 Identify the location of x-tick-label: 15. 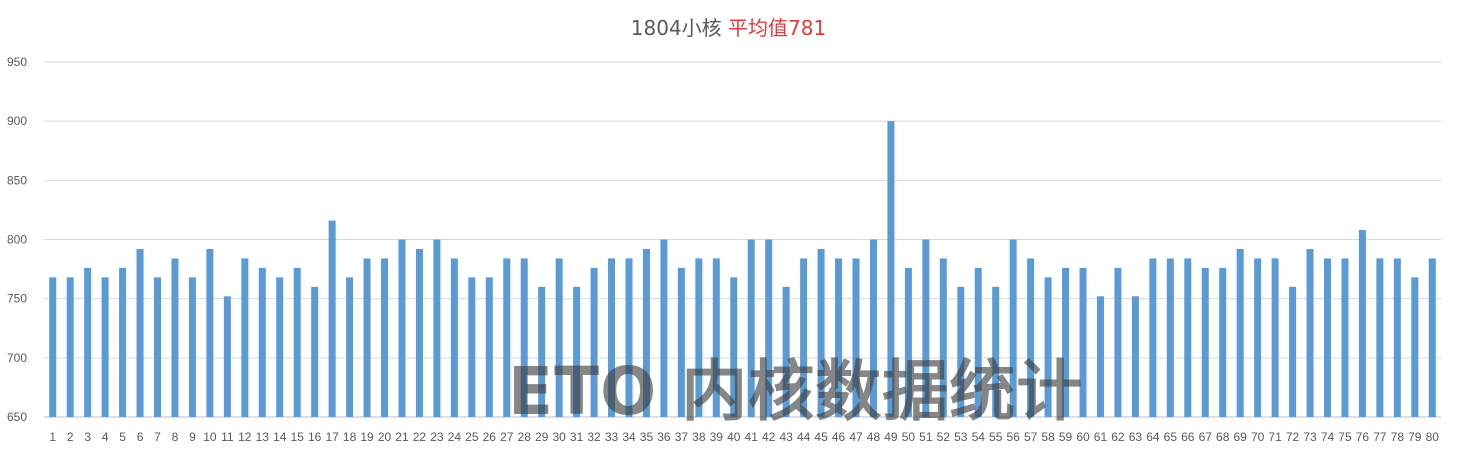
(298, 437).